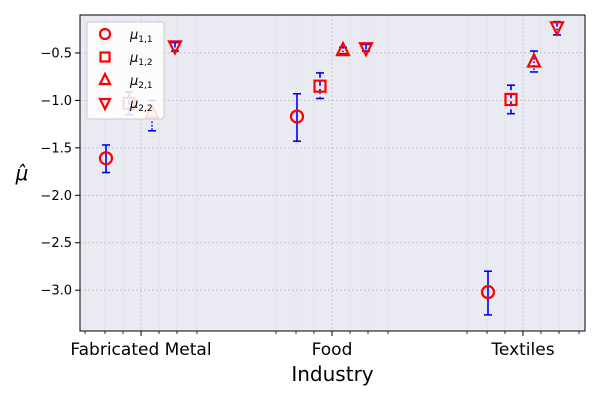 This screenshot has height=404, width=600. What do you see at coordinates (522, 350) in the screenshot?
I see `x-tick-label: Textiles` at bounding box center [522, 350].